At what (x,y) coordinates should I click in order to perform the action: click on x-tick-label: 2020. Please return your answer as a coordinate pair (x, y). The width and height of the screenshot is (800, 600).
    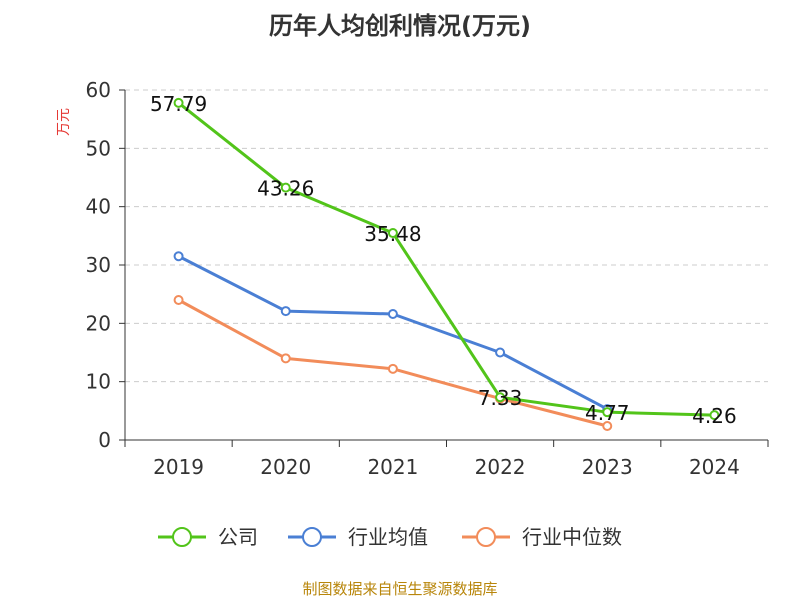
    Looking at the image, I should click on (285, 467).